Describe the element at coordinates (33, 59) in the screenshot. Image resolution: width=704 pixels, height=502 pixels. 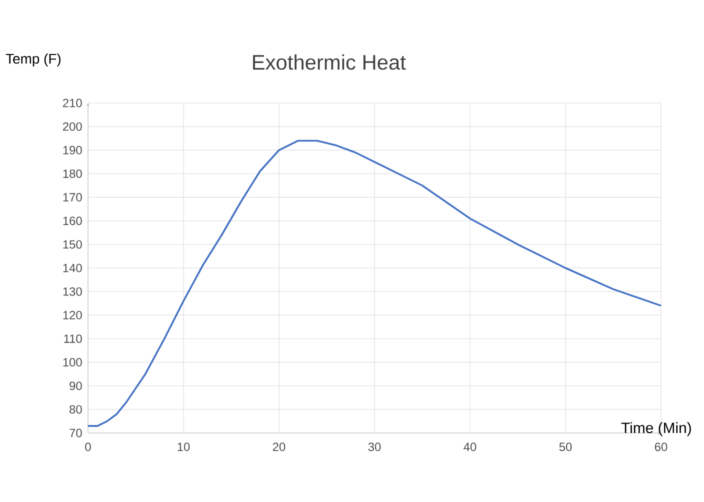
I see `y-axis-title: Temp (F)` at that location.